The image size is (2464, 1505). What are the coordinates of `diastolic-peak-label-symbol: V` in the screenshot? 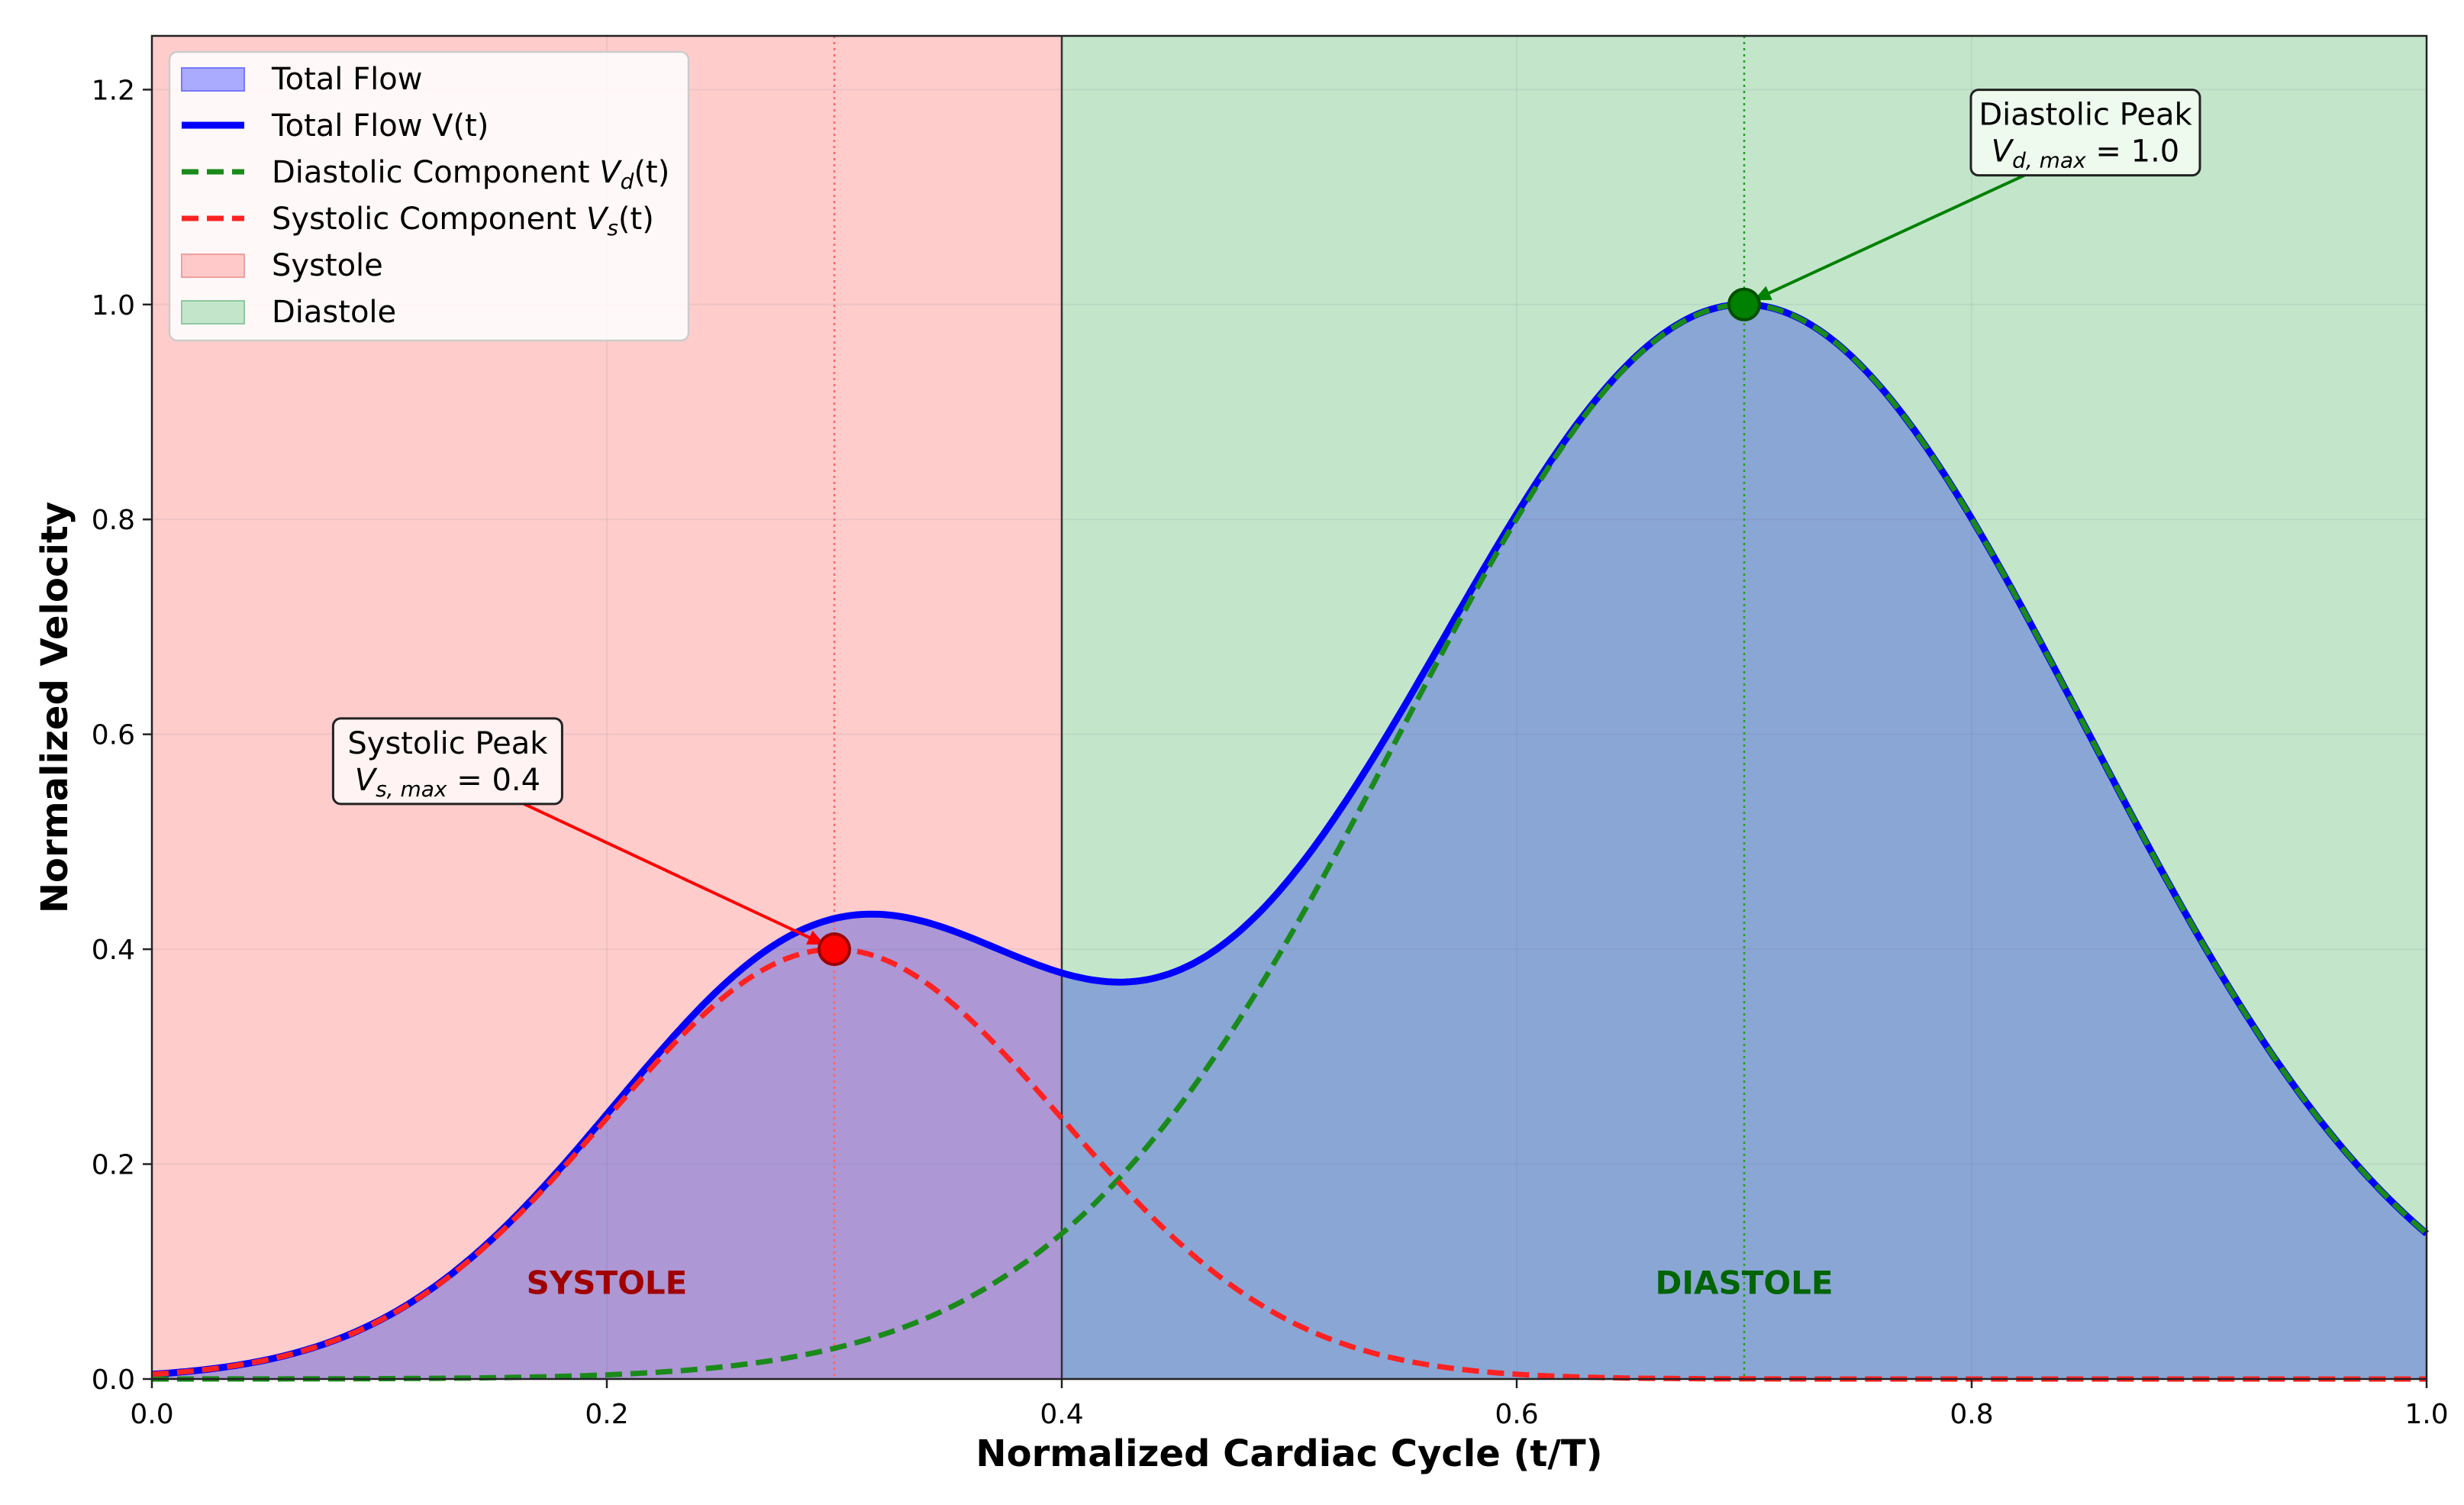 It's located at (2003, 152).